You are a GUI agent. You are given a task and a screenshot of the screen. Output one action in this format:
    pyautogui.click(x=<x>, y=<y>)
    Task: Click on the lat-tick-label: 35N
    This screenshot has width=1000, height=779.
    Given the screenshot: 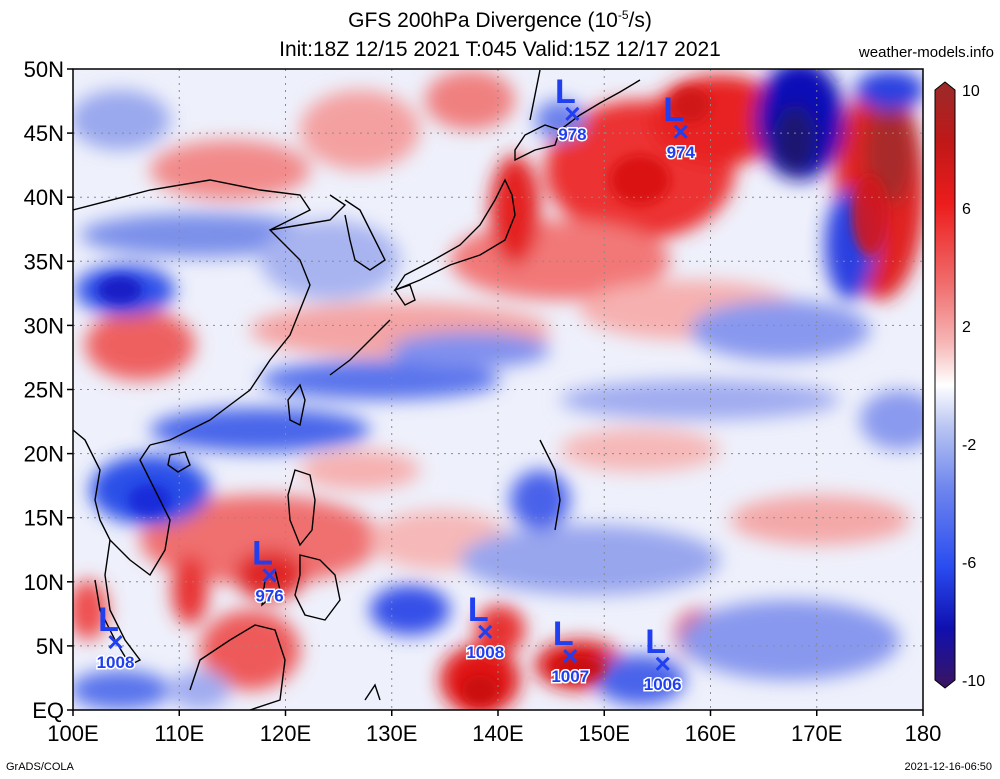 What is the action you would take?
    pyautogui.click(x=44, y=261)
    